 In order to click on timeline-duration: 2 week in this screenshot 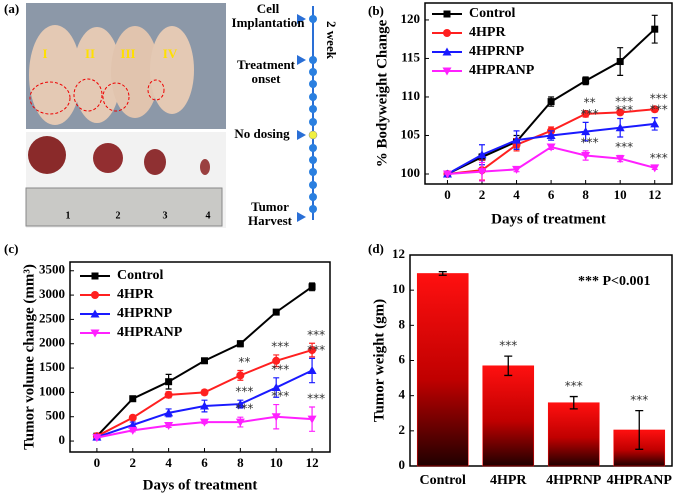, I will do `click(331, 40)`.